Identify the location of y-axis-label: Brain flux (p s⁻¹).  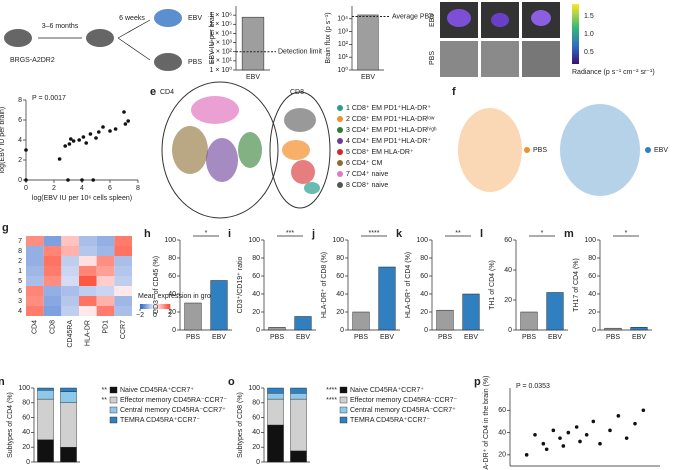
(328, 37).